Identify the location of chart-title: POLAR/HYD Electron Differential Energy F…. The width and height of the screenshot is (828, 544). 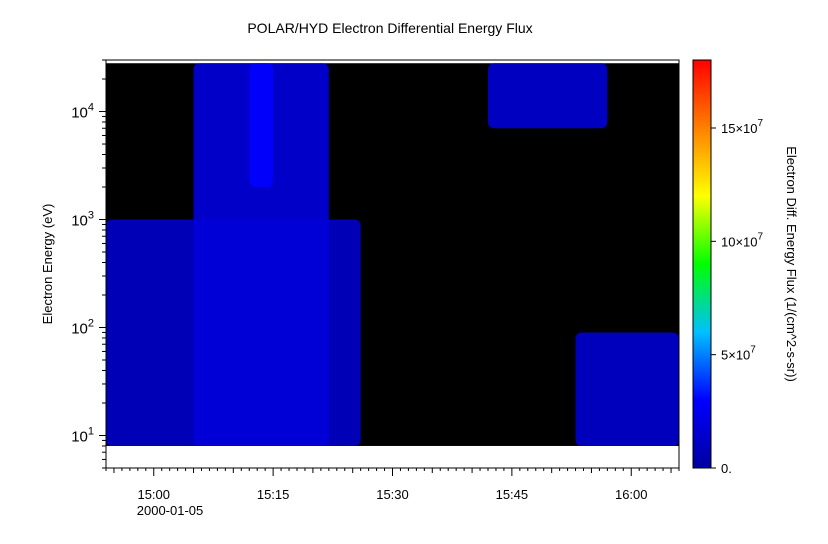
(389, 28).